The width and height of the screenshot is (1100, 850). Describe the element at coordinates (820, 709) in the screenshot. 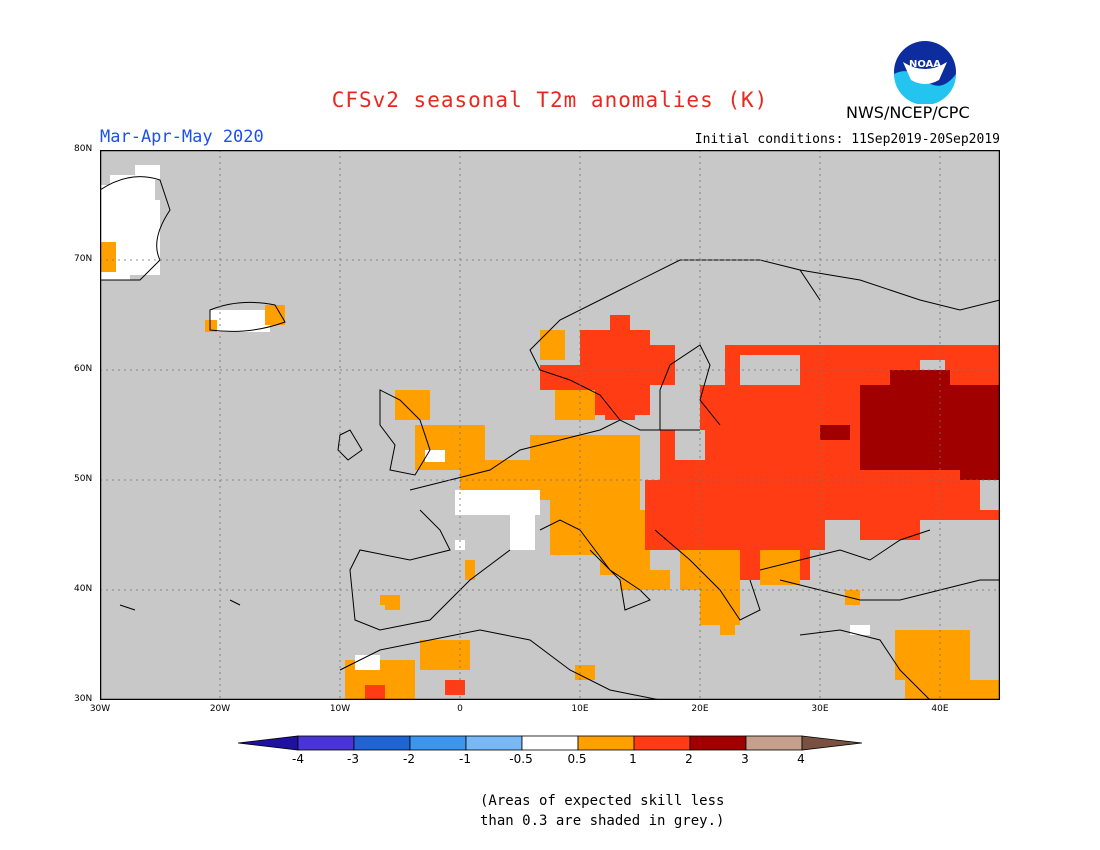

I see `lon-label-30e: 30E` at that location.